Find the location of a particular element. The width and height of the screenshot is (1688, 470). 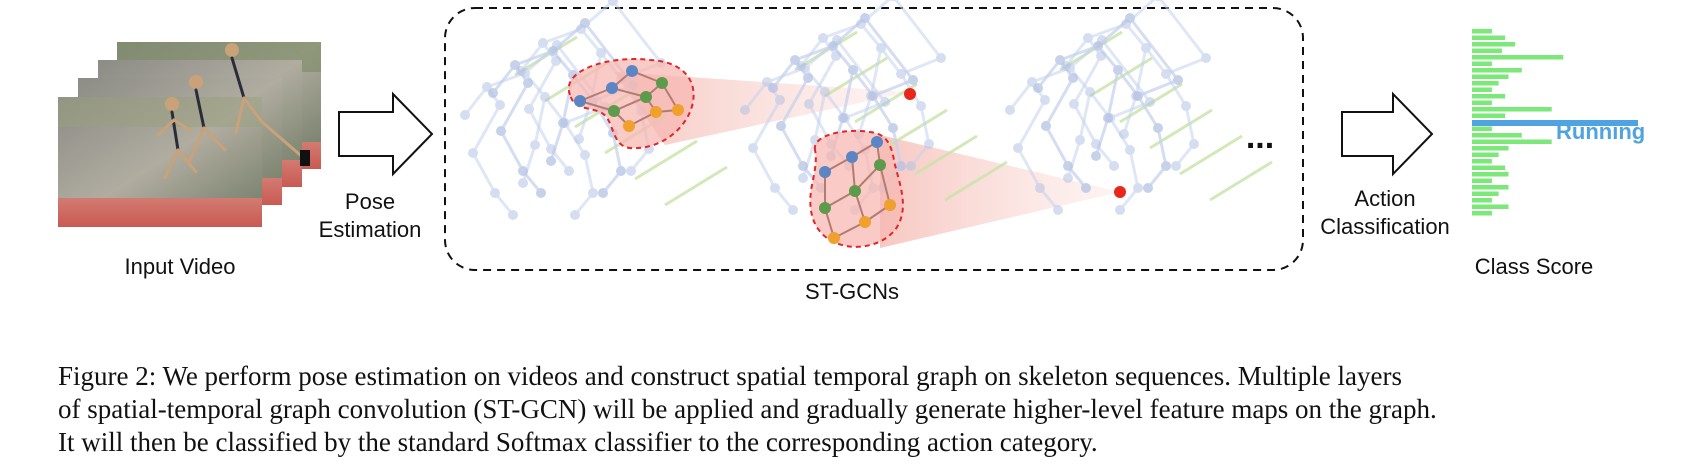

skeleton-graph is located at coordinates (1080, 125).